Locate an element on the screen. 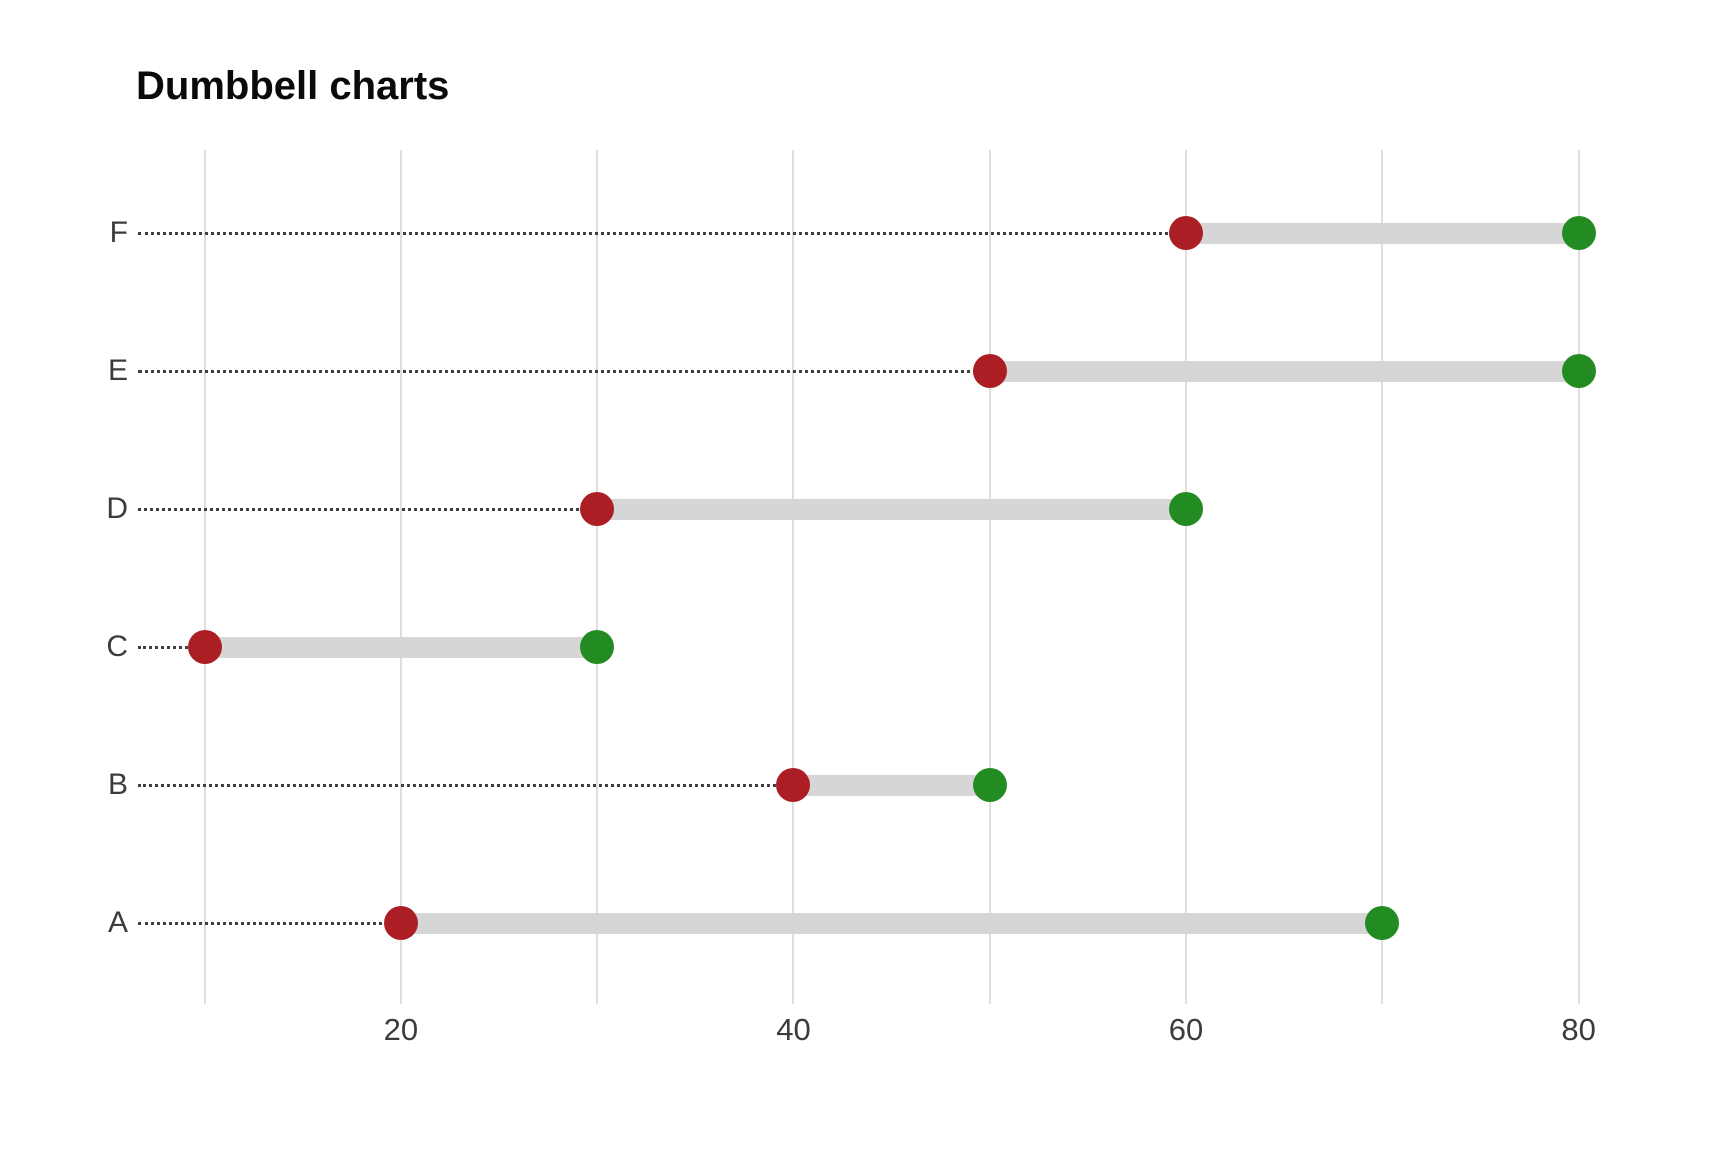  chart-title: Dumbbell charts is located at coordinates (293, 86).